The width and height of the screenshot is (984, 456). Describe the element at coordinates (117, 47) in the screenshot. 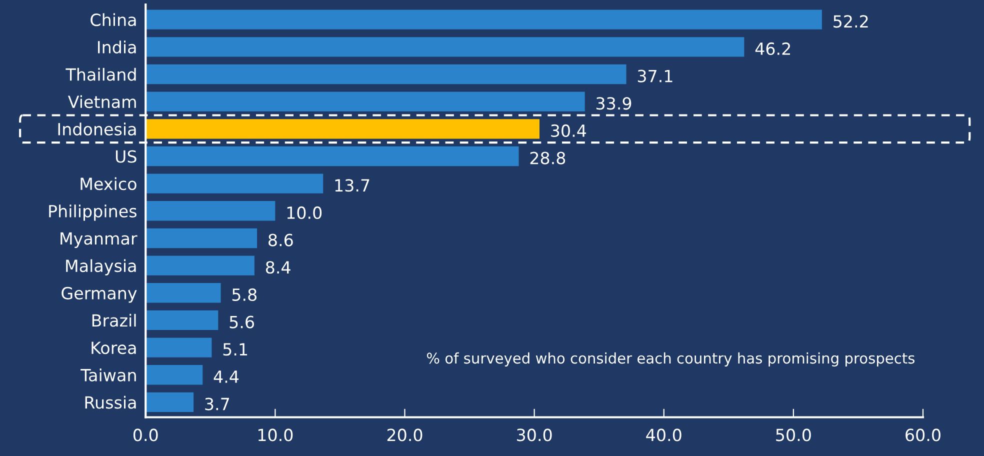

I see `y-tick-label: India` at that location.